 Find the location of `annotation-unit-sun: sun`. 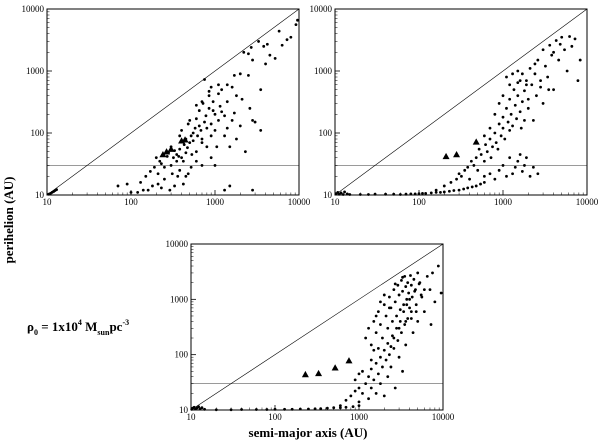

annotation-unit-sun: sun is located at coordinates (103, 332).